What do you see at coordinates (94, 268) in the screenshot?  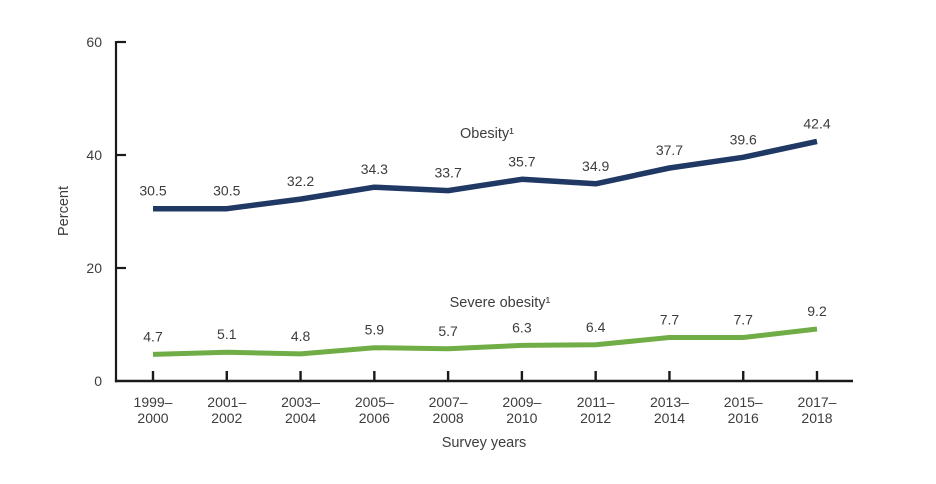 I see `y-tick-label: 20` at bounding box center [94, 268].